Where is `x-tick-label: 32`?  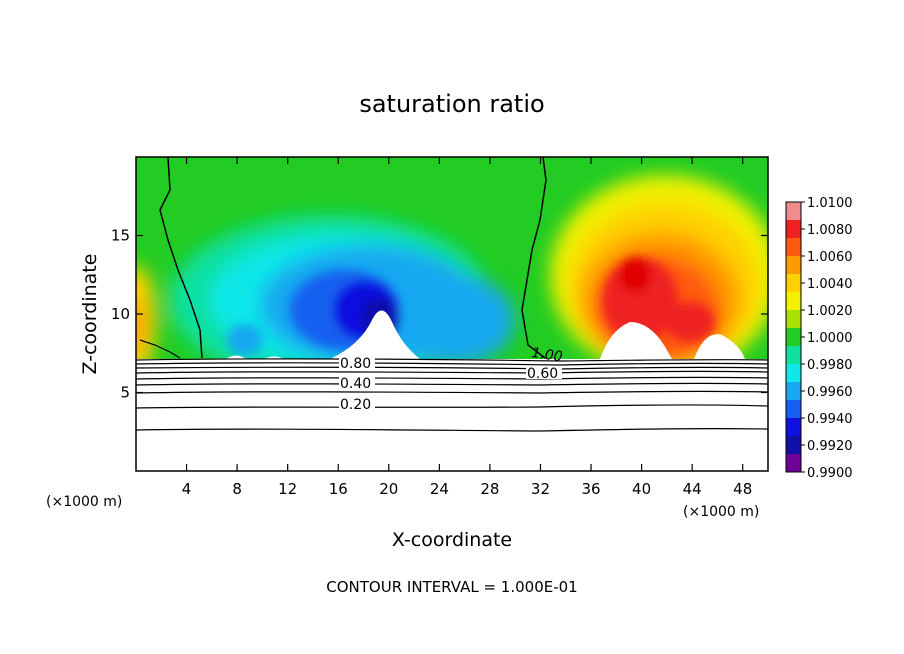 x-tick-label: 32 is located at coordinates (540, 489).